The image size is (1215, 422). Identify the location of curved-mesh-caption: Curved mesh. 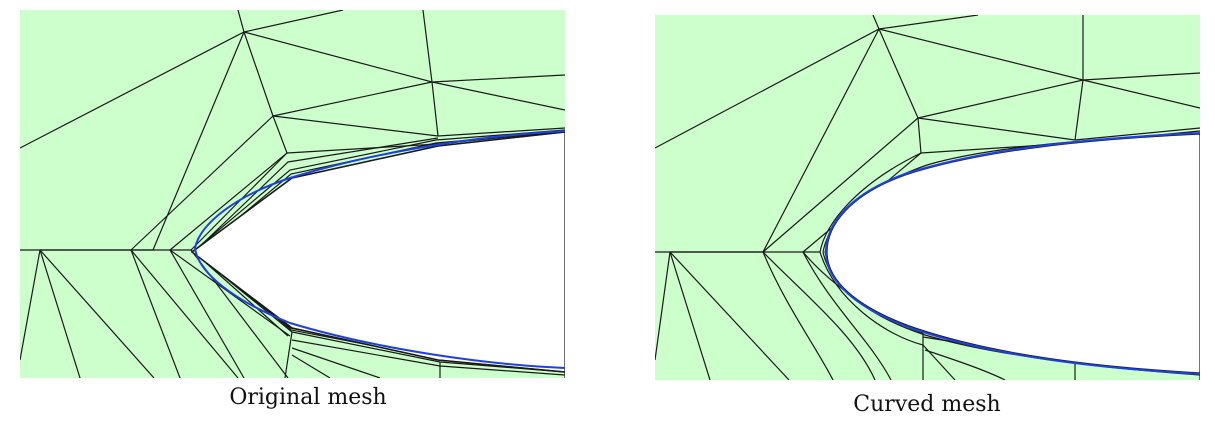
(927, 404).